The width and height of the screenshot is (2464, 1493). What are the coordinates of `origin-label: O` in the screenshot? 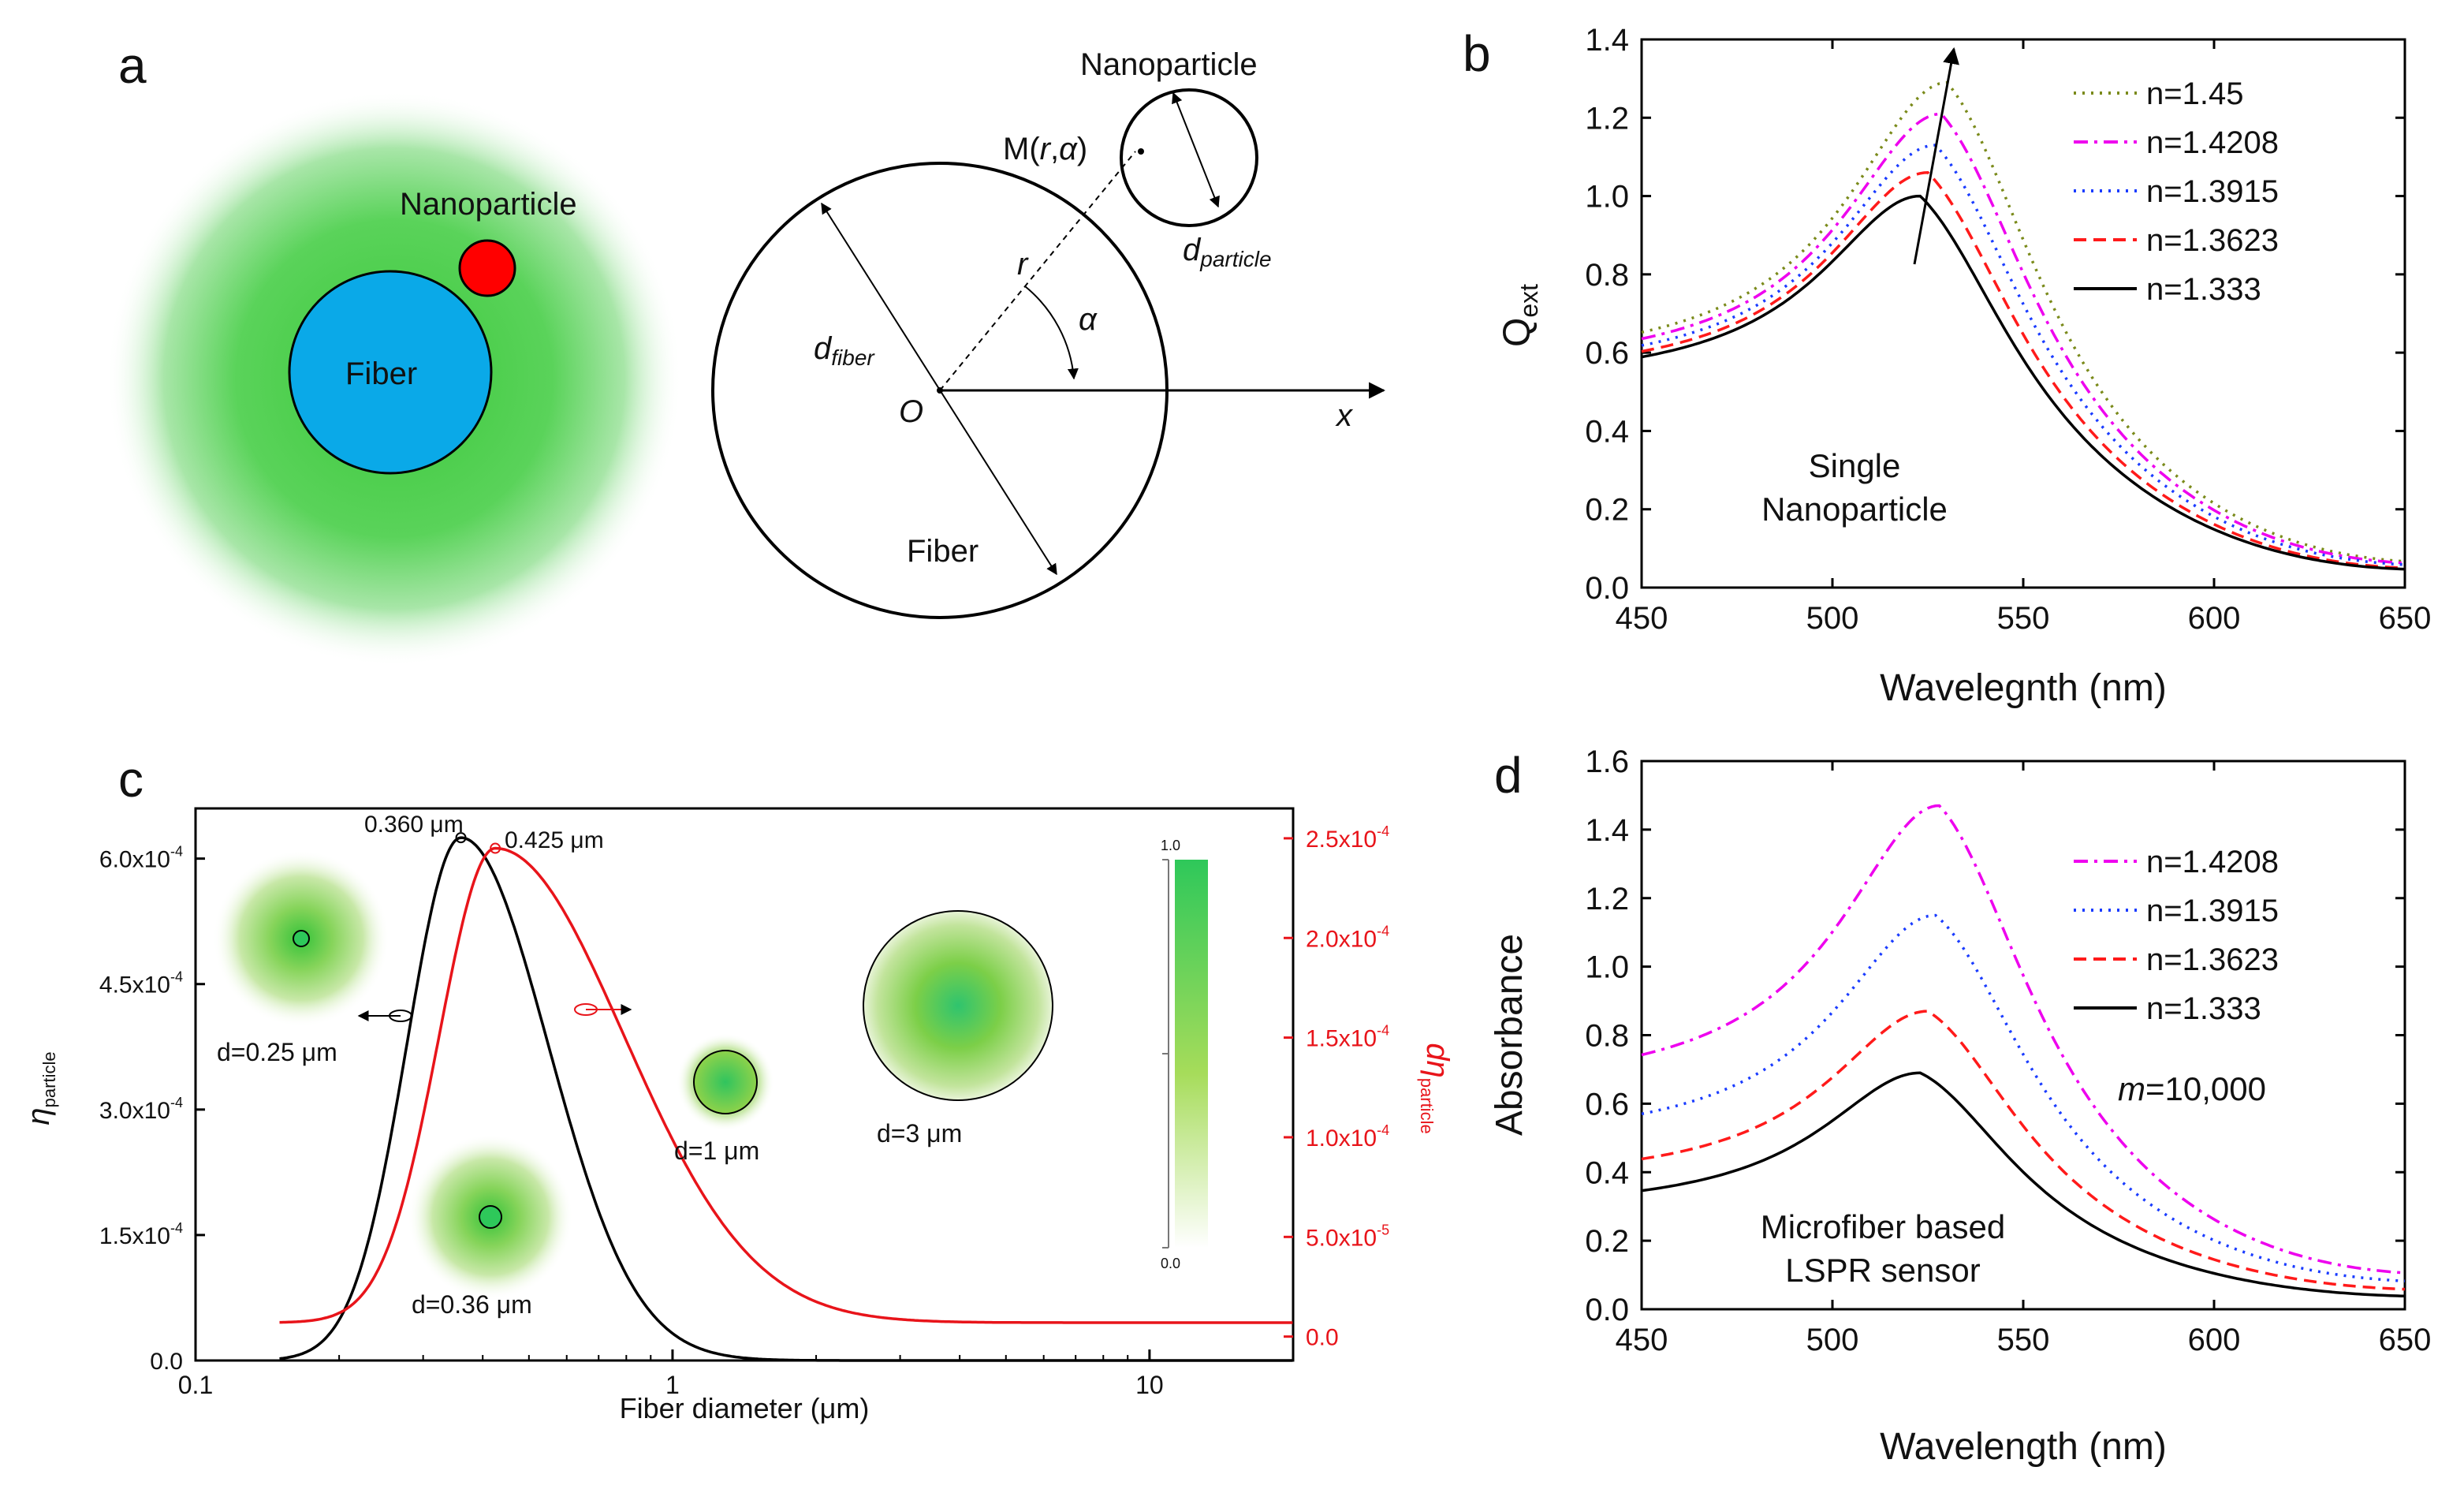 It's located at (911, 412).